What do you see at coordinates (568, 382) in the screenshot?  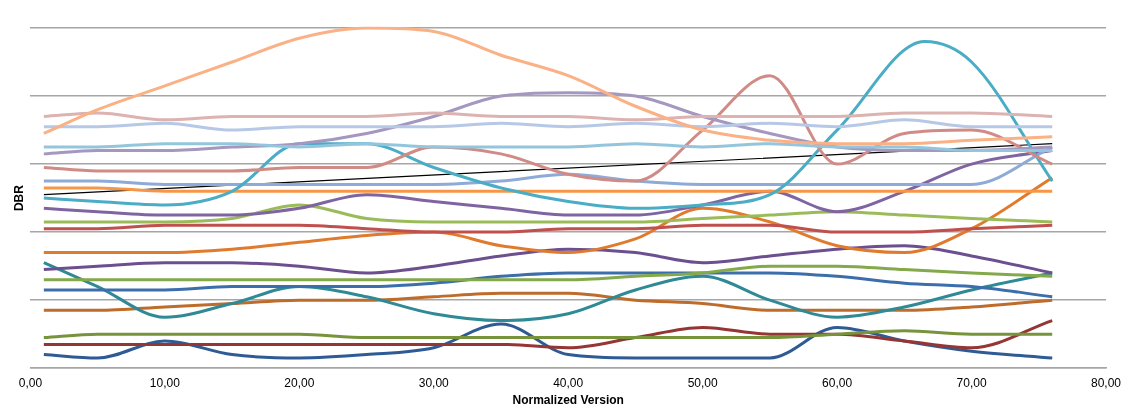 I see `x-tick-label: 40,00` at bounding box center [568, 382].